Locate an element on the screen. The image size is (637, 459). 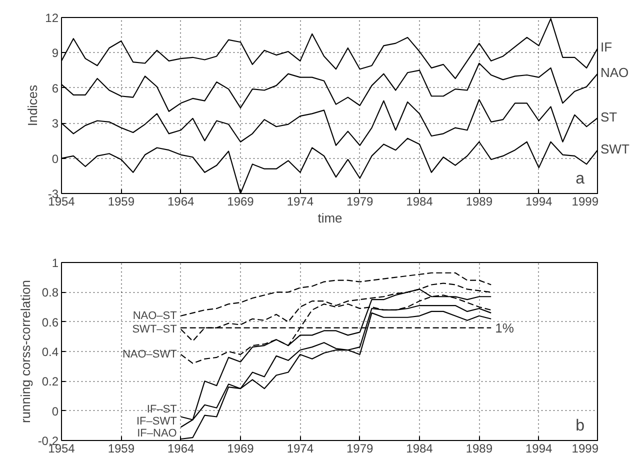
legend-label: IF–NAO is located at coordinates (157, 434).